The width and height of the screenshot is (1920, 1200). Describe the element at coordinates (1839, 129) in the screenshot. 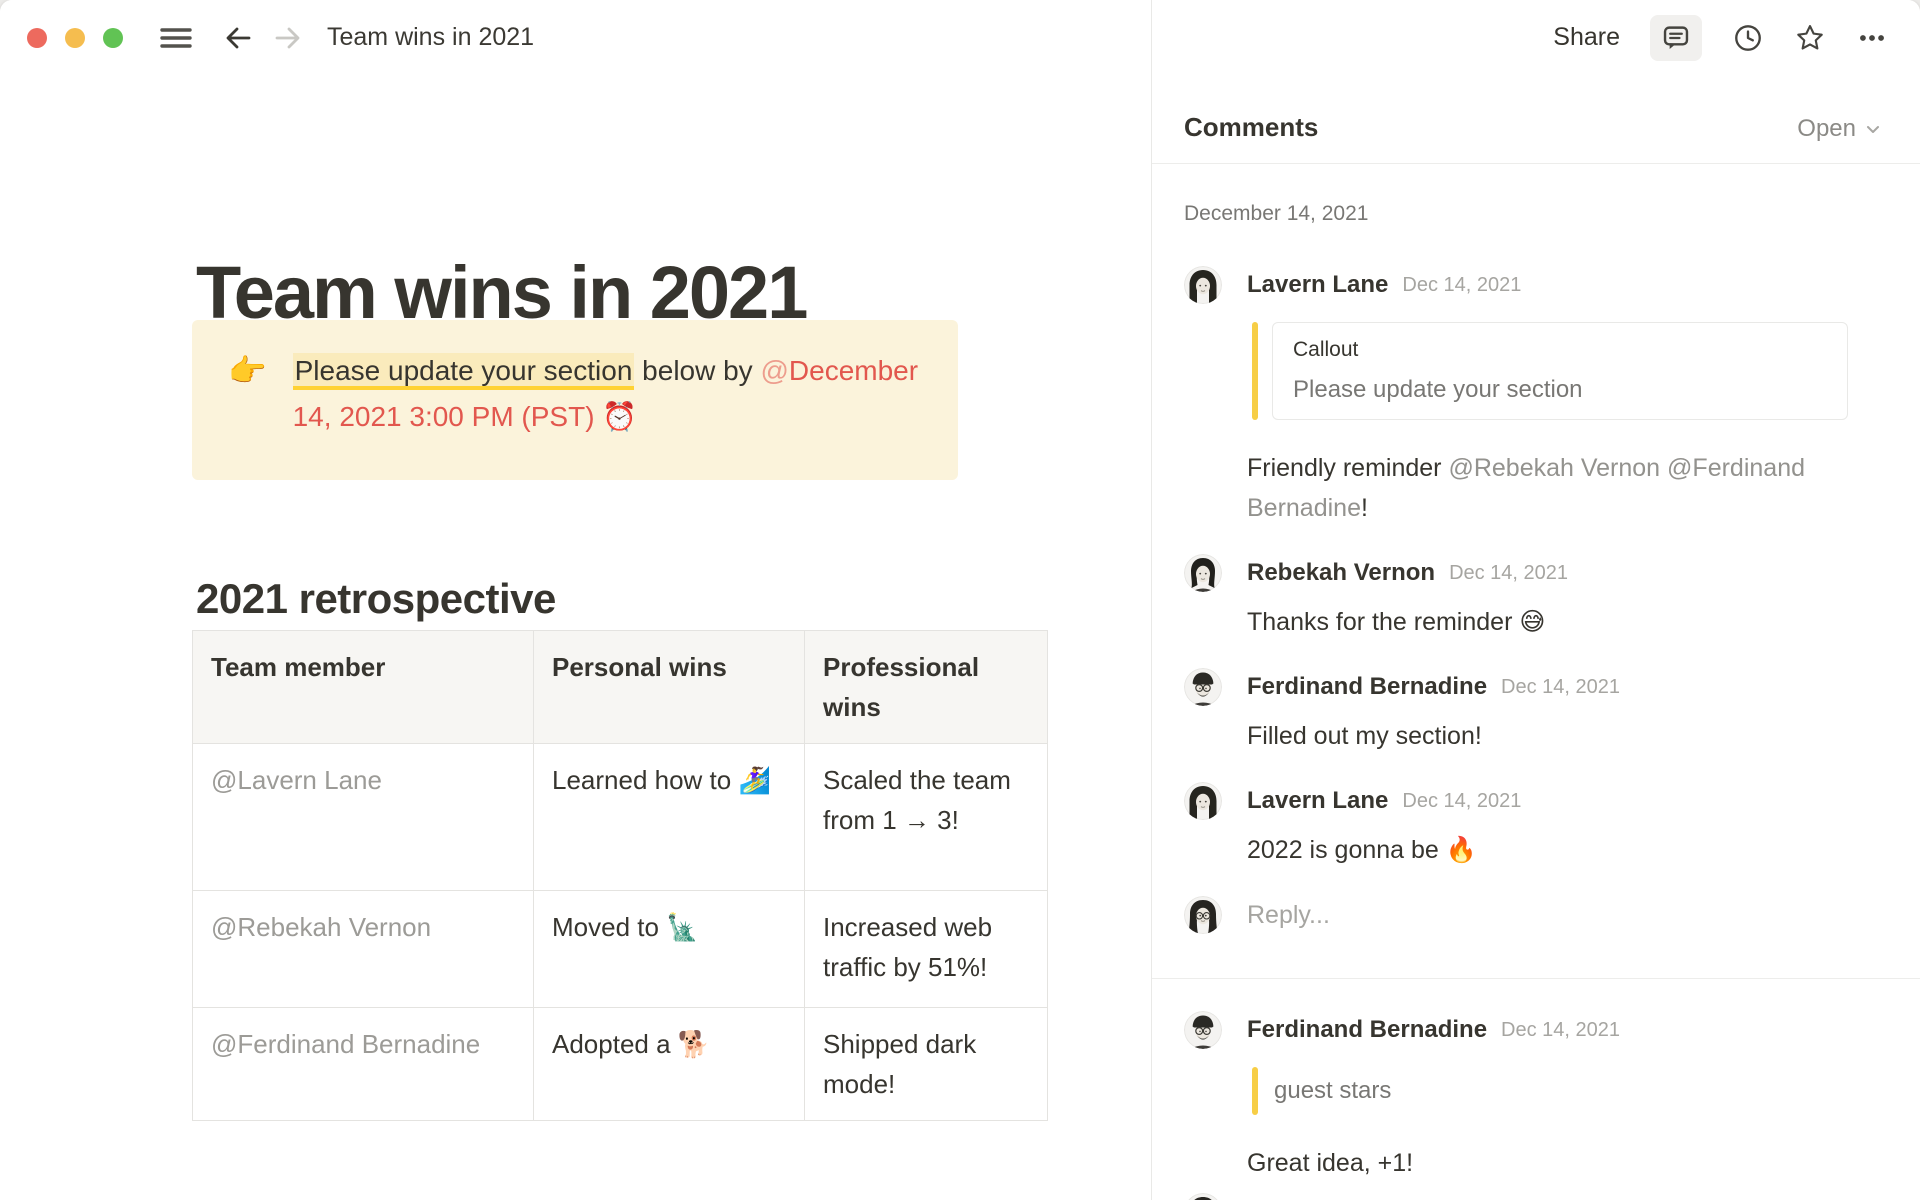

I see `comments-filter-dropdown: Open` at that location.